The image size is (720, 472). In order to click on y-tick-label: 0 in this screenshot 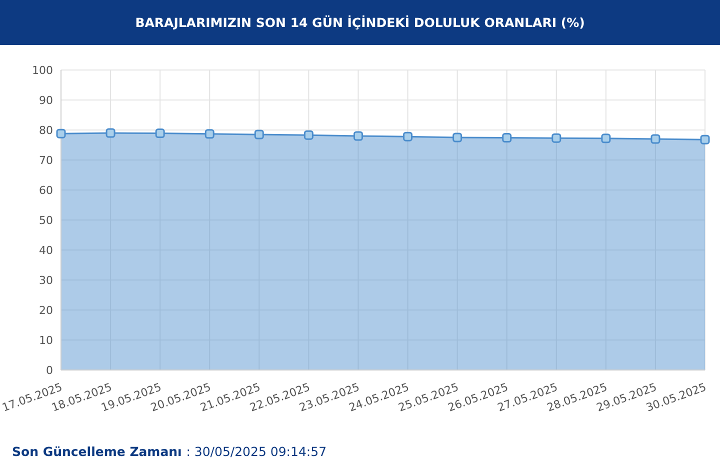, I will do `click(49, 370)`.